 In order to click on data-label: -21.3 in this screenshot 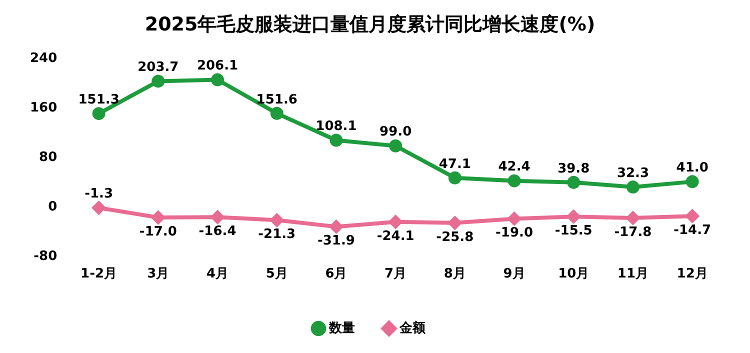, I will do `click(277, 234)`.